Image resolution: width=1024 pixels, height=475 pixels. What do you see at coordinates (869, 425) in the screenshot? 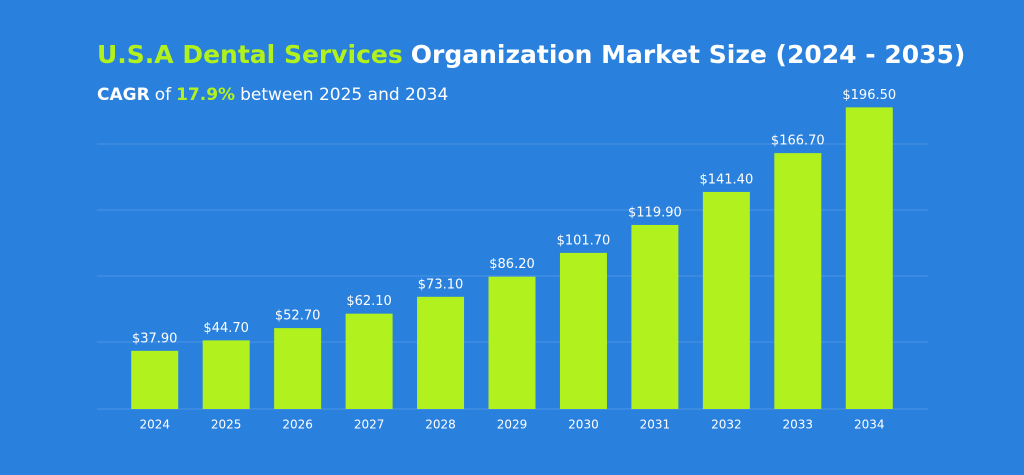
I see `x-tick-label: 2034` at bounding box center [869, 425].